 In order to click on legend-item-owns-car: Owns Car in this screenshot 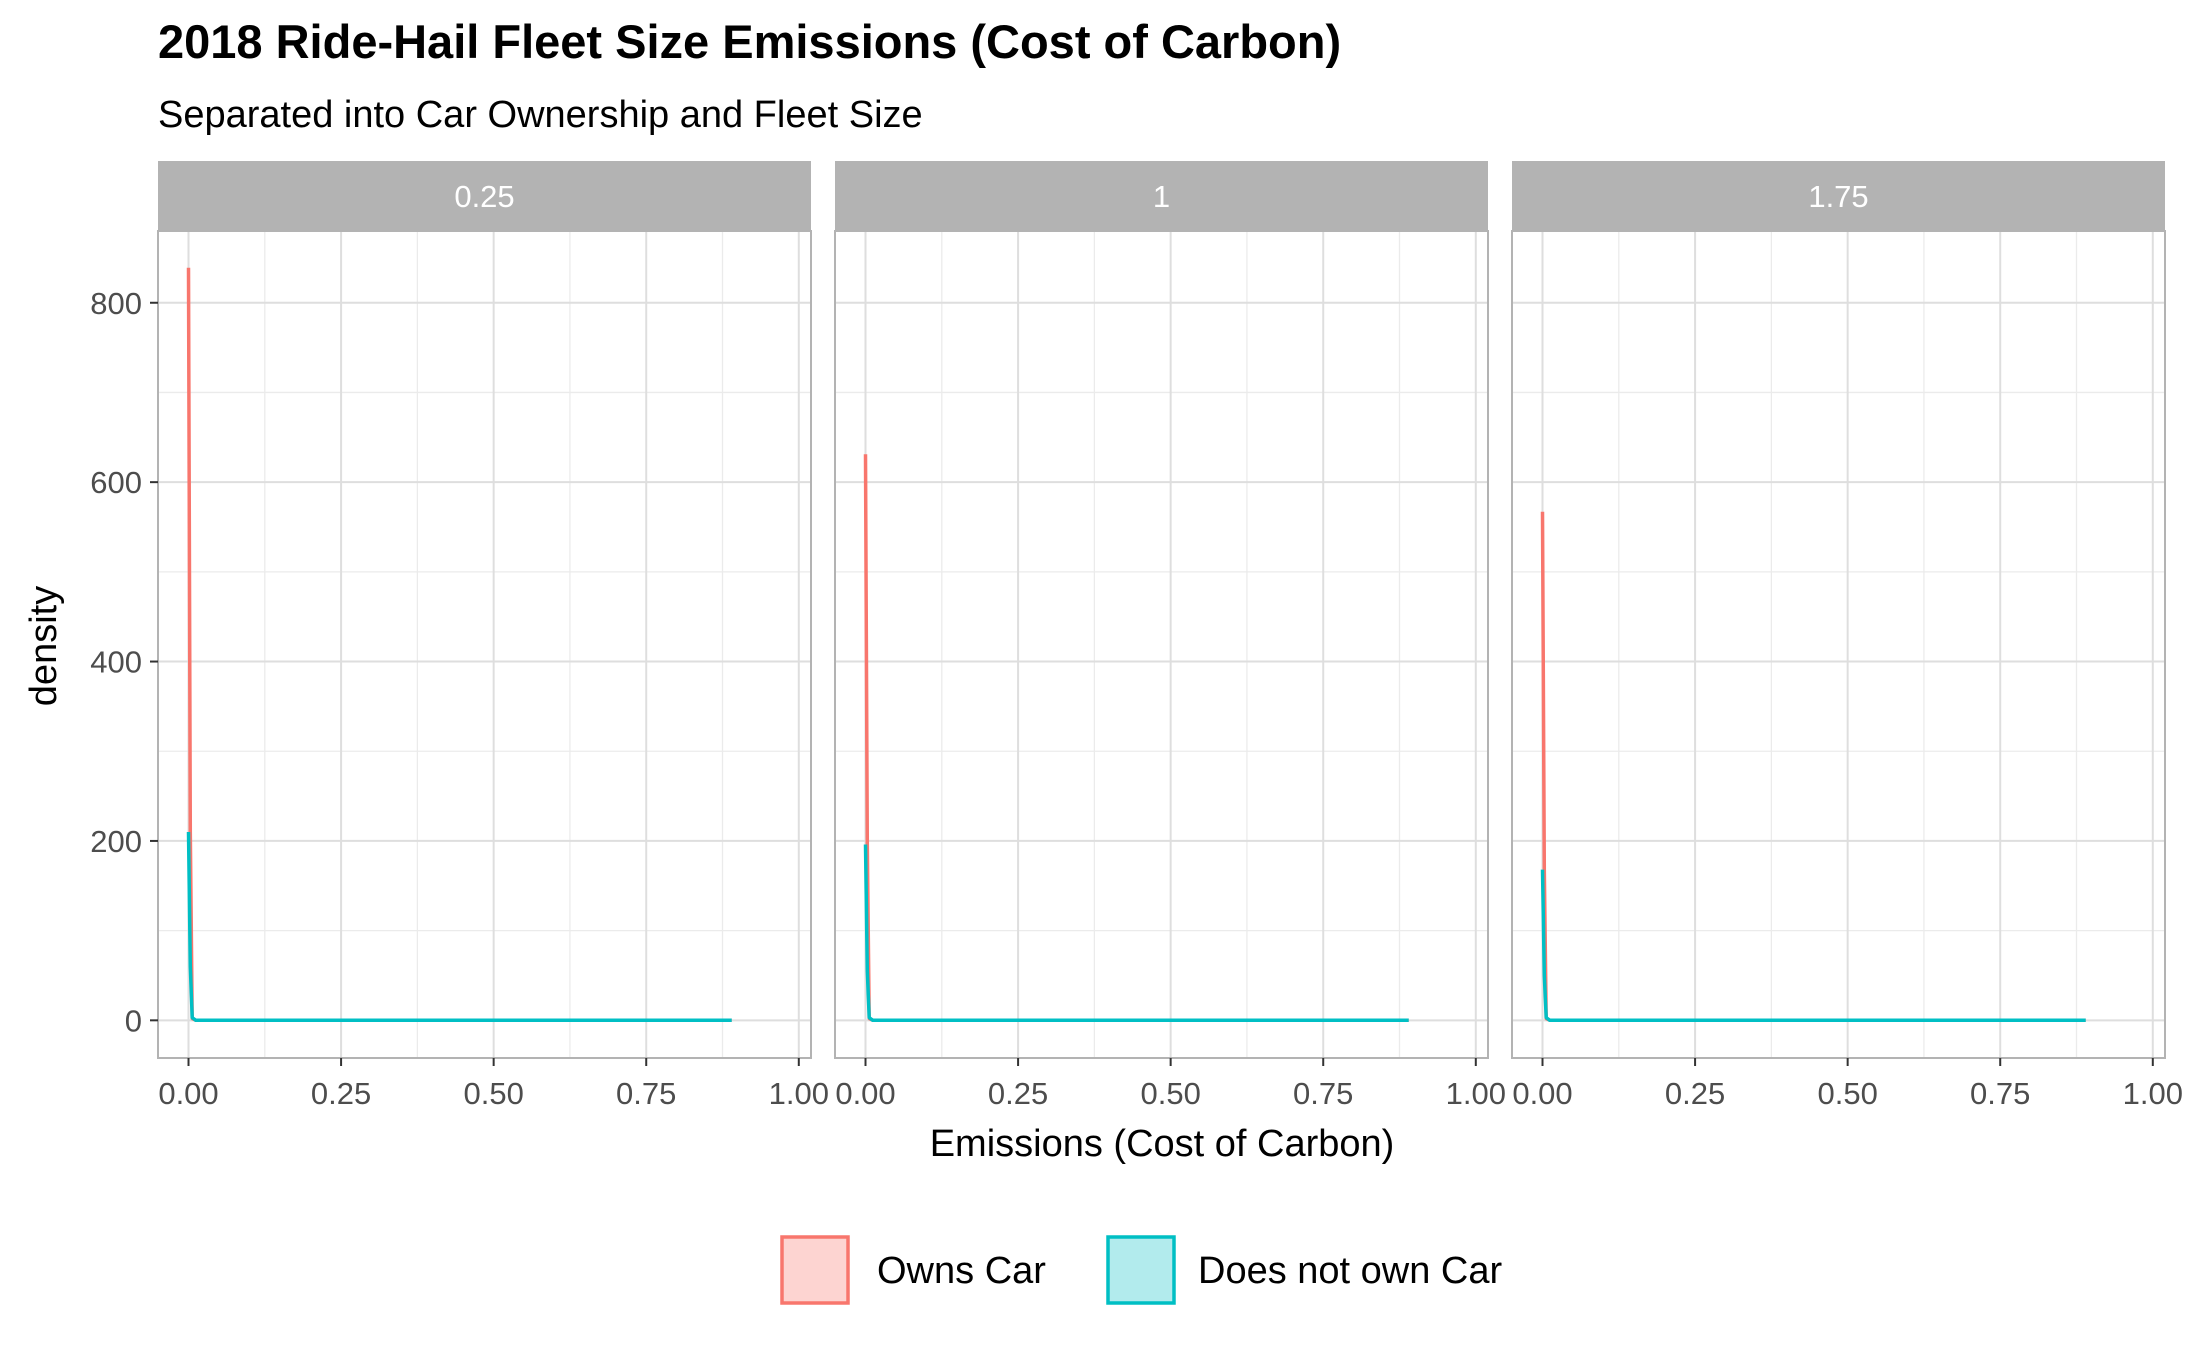, I will do `click(913, 1270)`.